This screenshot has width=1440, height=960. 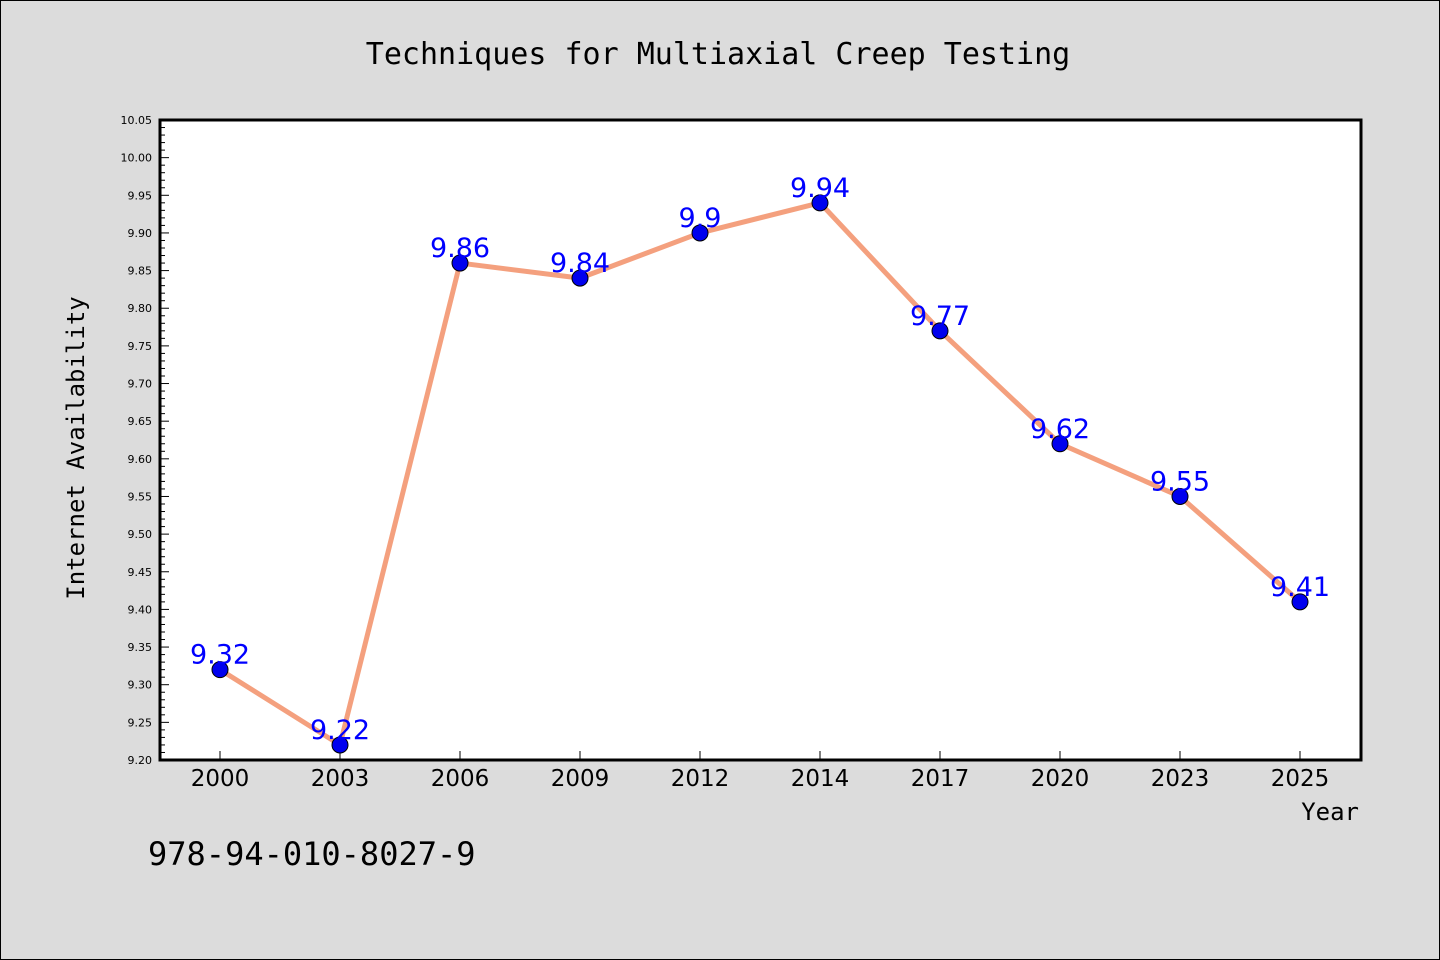 I want to click on x-tick-label: 2025, so click(x=1300, y=779).